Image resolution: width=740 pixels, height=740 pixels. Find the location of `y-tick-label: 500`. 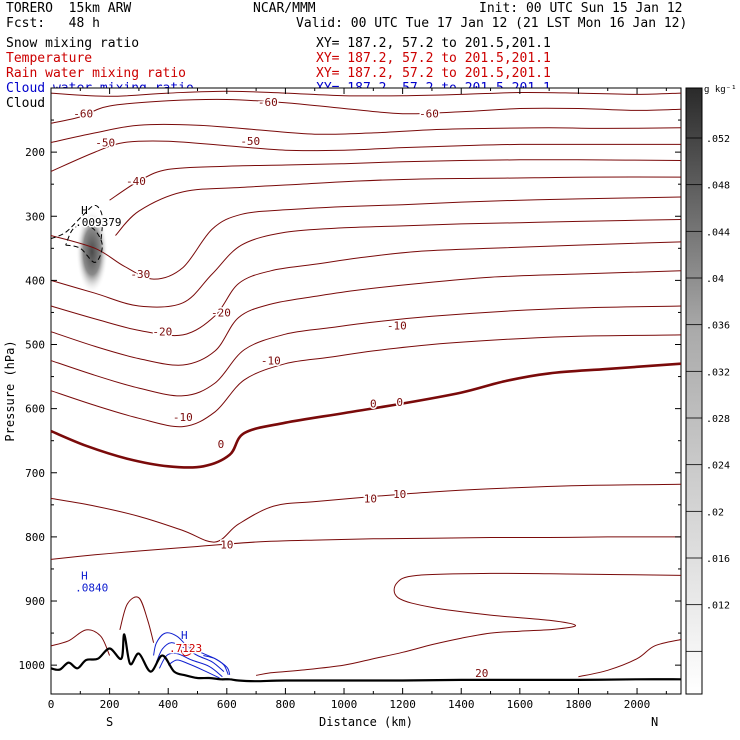

y-tick-label: 500 is located at coordinates (35, 345).